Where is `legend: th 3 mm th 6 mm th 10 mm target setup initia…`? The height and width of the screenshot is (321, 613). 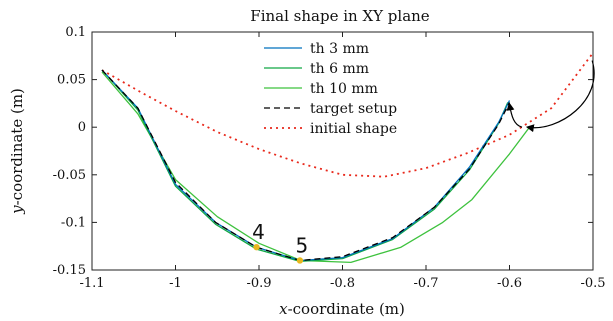
legend: th 3 mm th 6 mm th 10 mm target setup initia… is located at coordinates (330, 89).